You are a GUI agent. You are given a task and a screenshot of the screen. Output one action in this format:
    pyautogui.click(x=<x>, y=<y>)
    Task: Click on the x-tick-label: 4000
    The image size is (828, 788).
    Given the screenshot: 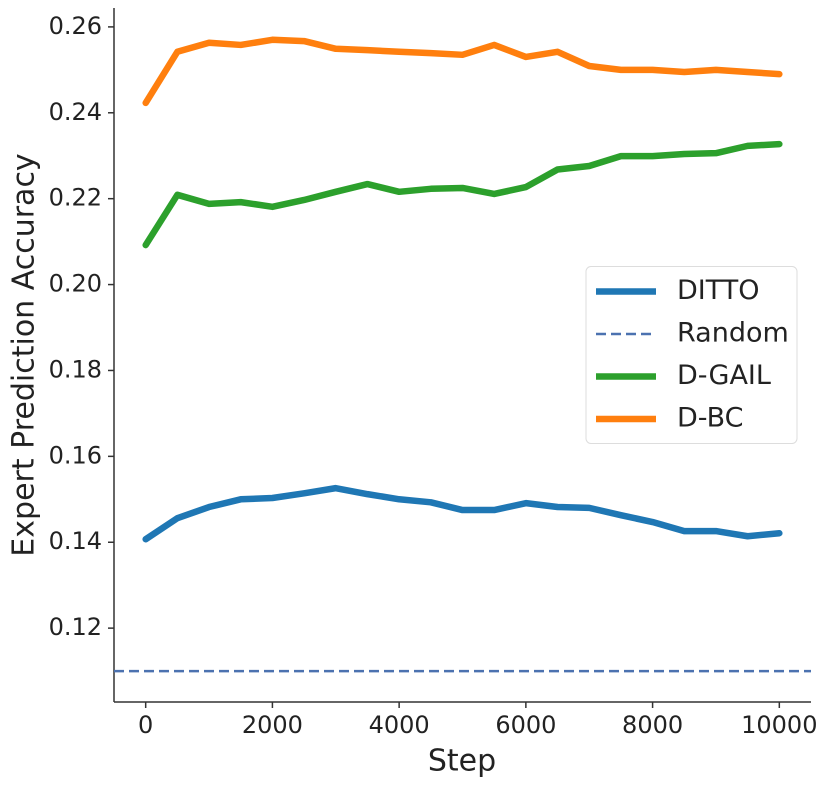 What is the action you would take?
    pyautogui.click(x=399, y=725)
    